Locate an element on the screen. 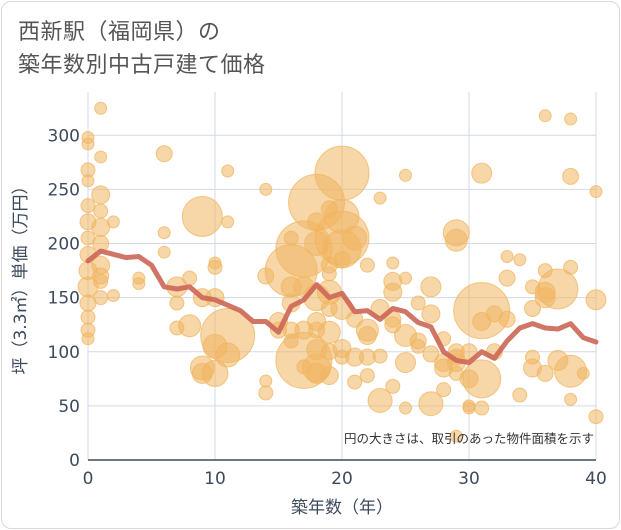  bubble-size-note: 円の大きさは、取引のあった物件面積を示す is located at coordinates (469, 438).